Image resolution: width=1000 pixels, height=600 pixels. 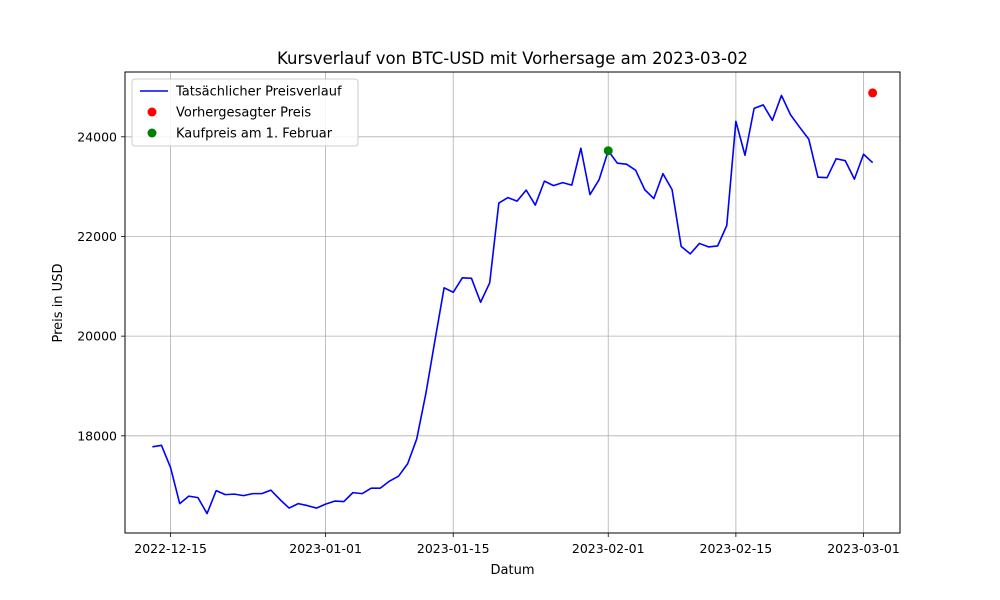 I want to click on x-tick-label: 2023-02-01, so click(x=608, y=548).